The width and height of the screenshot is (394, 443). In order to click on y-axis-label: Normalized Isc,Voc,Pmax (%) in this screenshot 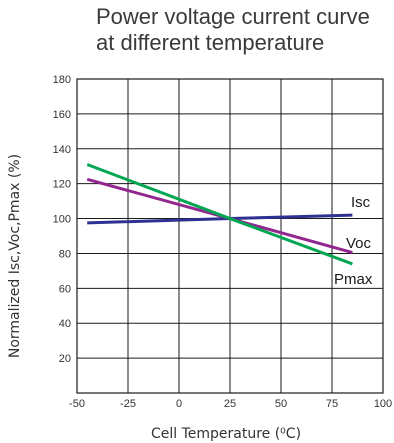, I will do `click(15, 256)`.